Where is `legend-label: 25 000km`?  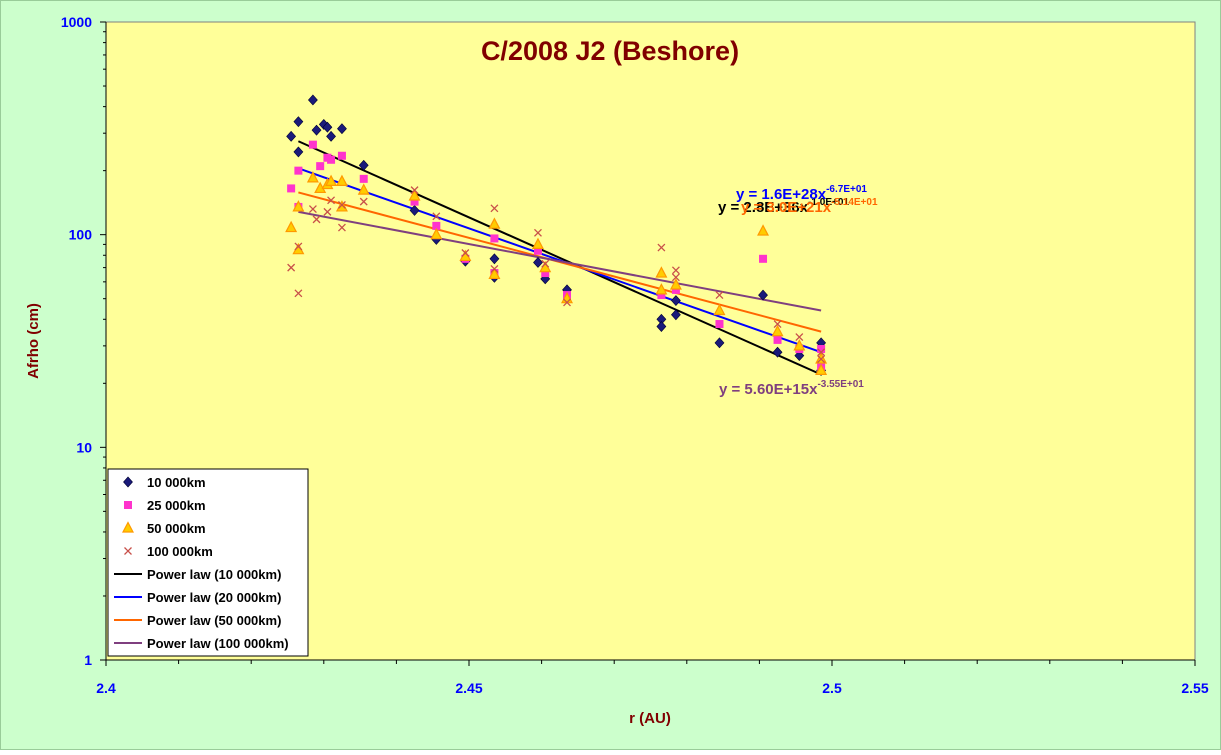
legend-label: 25 000km is located at coordinates (176, 505).